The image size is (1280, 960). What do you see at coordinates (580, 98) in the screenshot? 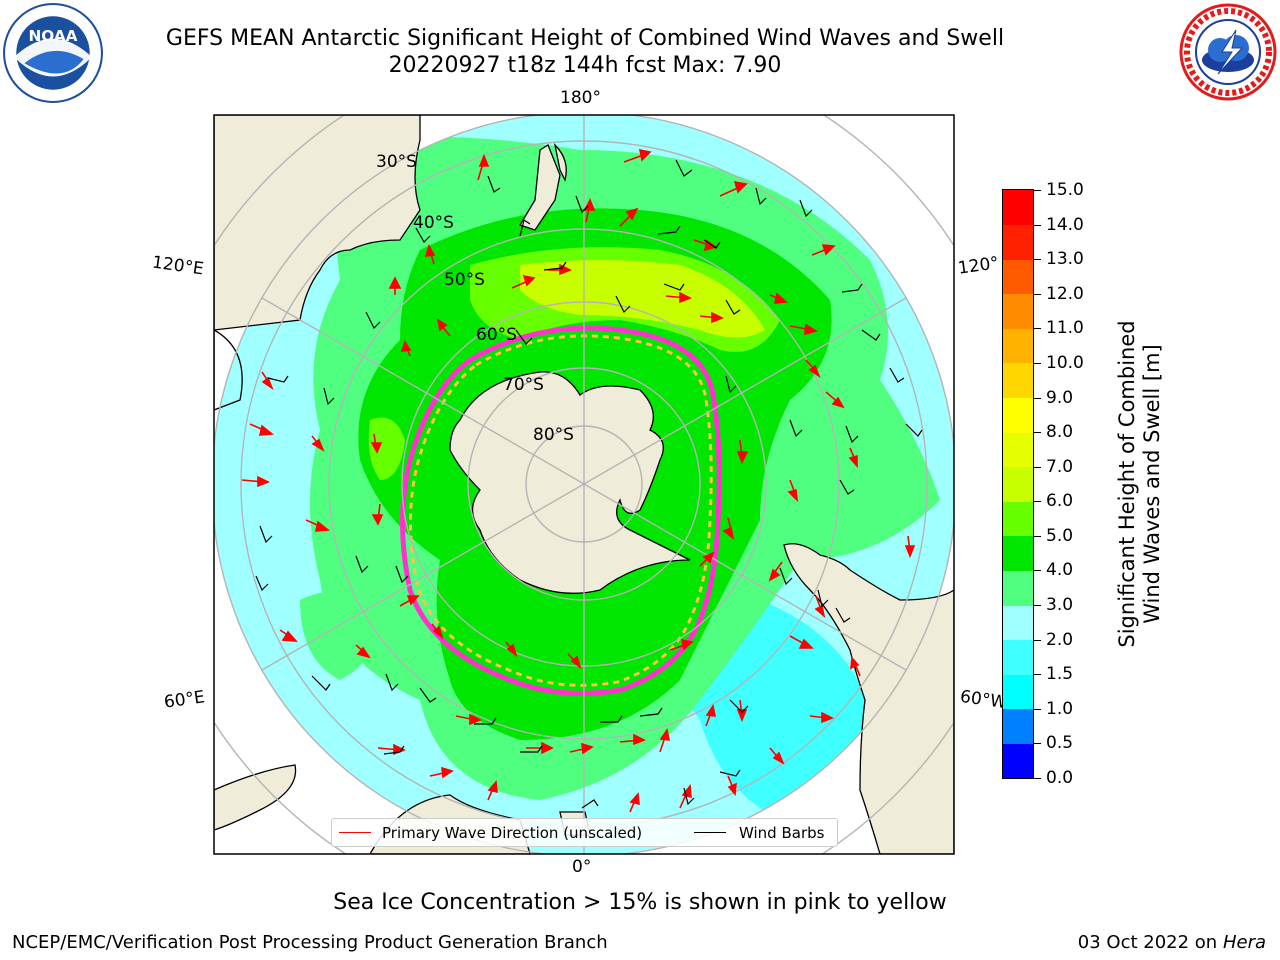
I see `lon-label-180: 180°` at bounding box center [580, 98].